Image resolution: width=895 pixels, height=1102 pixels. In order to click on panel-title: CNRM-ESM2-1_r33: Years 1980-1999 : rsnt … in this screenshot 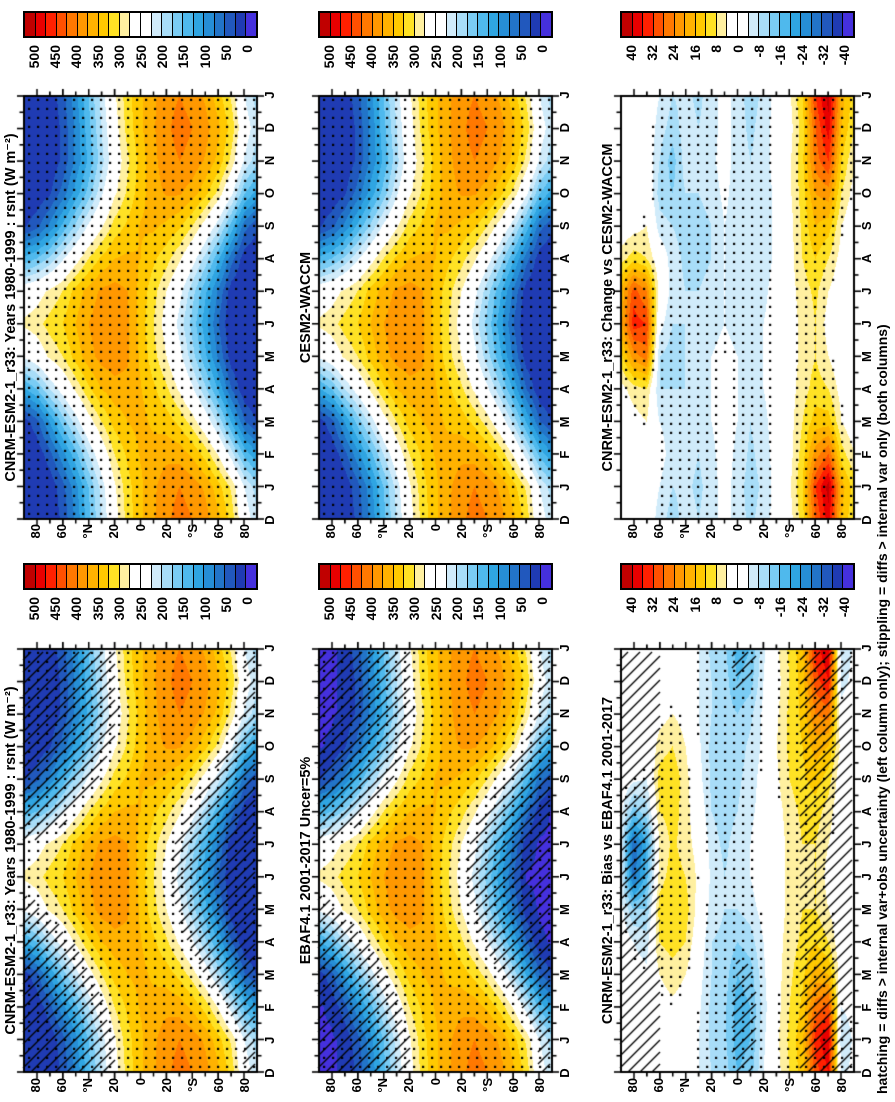, I will do `click(11, 307)`.